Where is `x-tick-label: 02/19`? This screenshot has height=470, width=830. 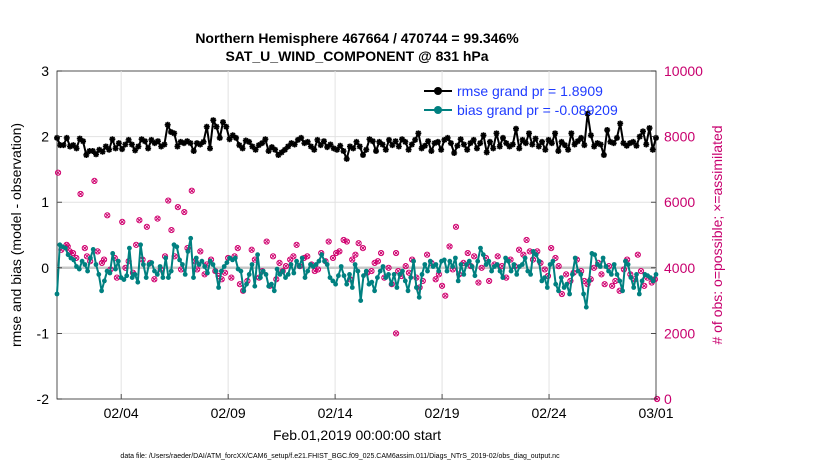
x-tick-label: 02/19 is located at coordinates (442, 413).